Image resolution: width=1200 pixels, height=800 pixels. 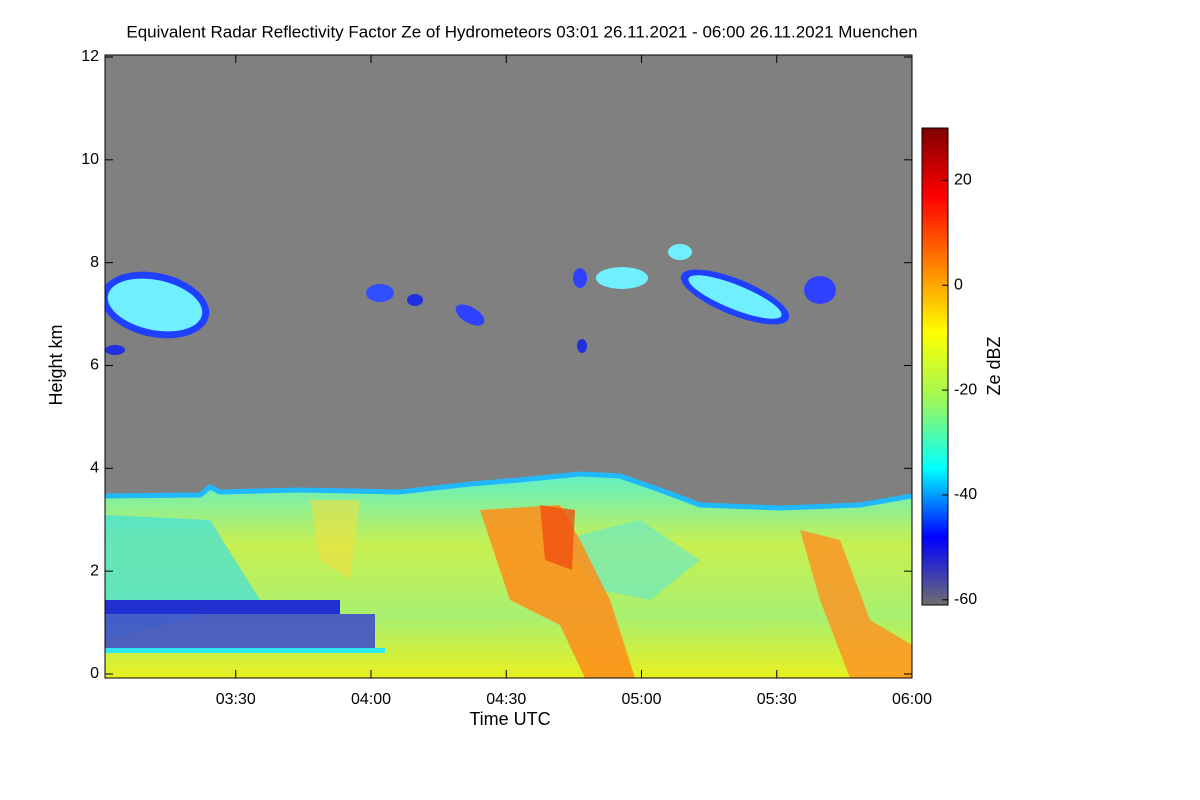 What do you see at coordinates (912, 699) in the screenshot?
I see `x-tick-label: 06:00` at bounding box center [912, 699].